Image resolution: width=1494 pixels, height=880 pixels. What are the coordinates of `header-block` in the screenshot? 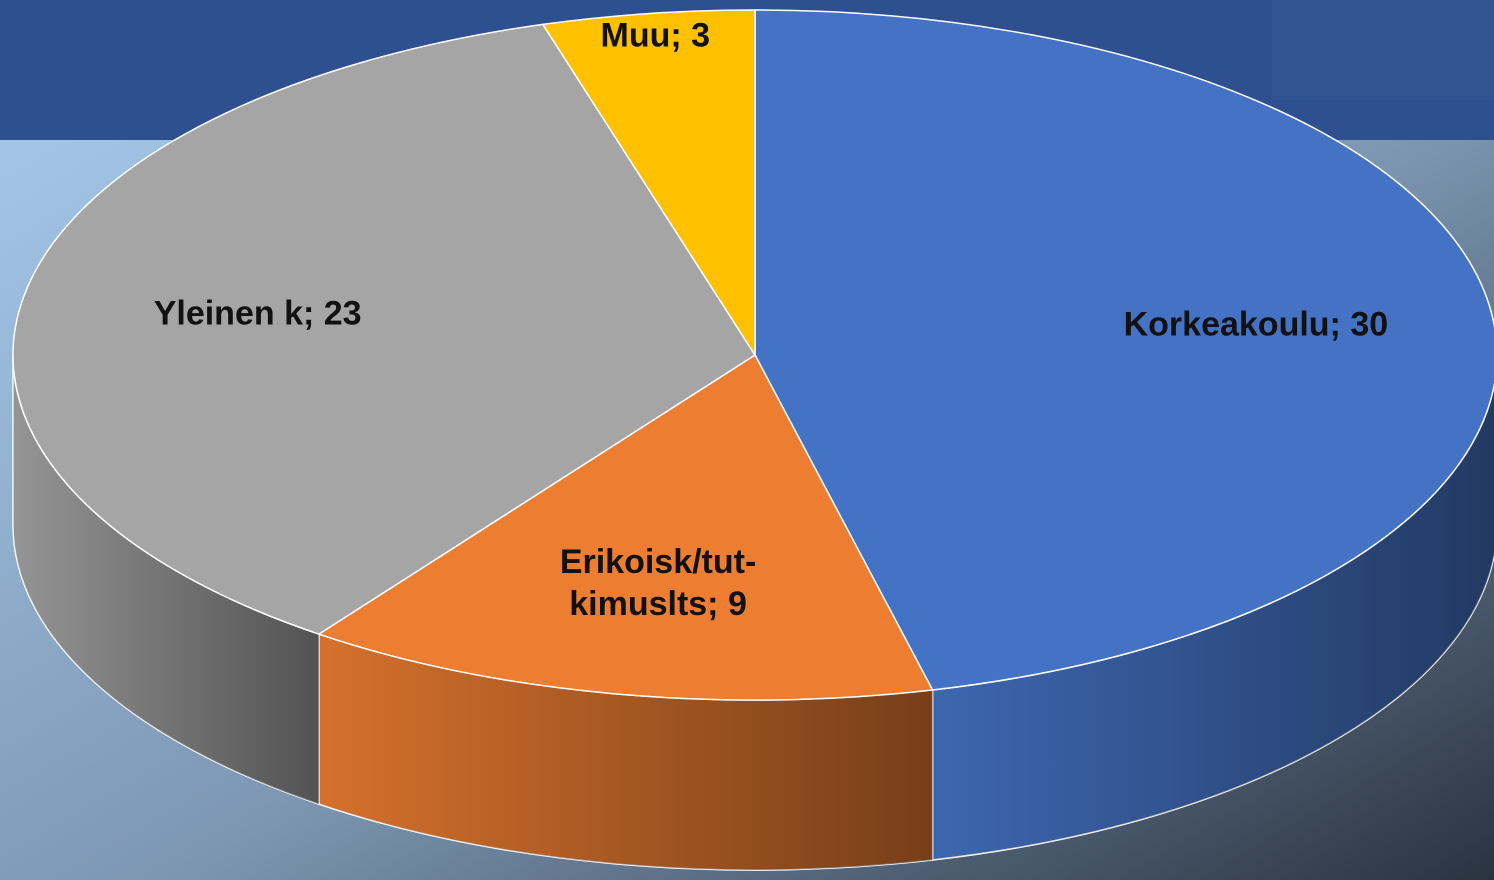 It's located at (1383, 50).